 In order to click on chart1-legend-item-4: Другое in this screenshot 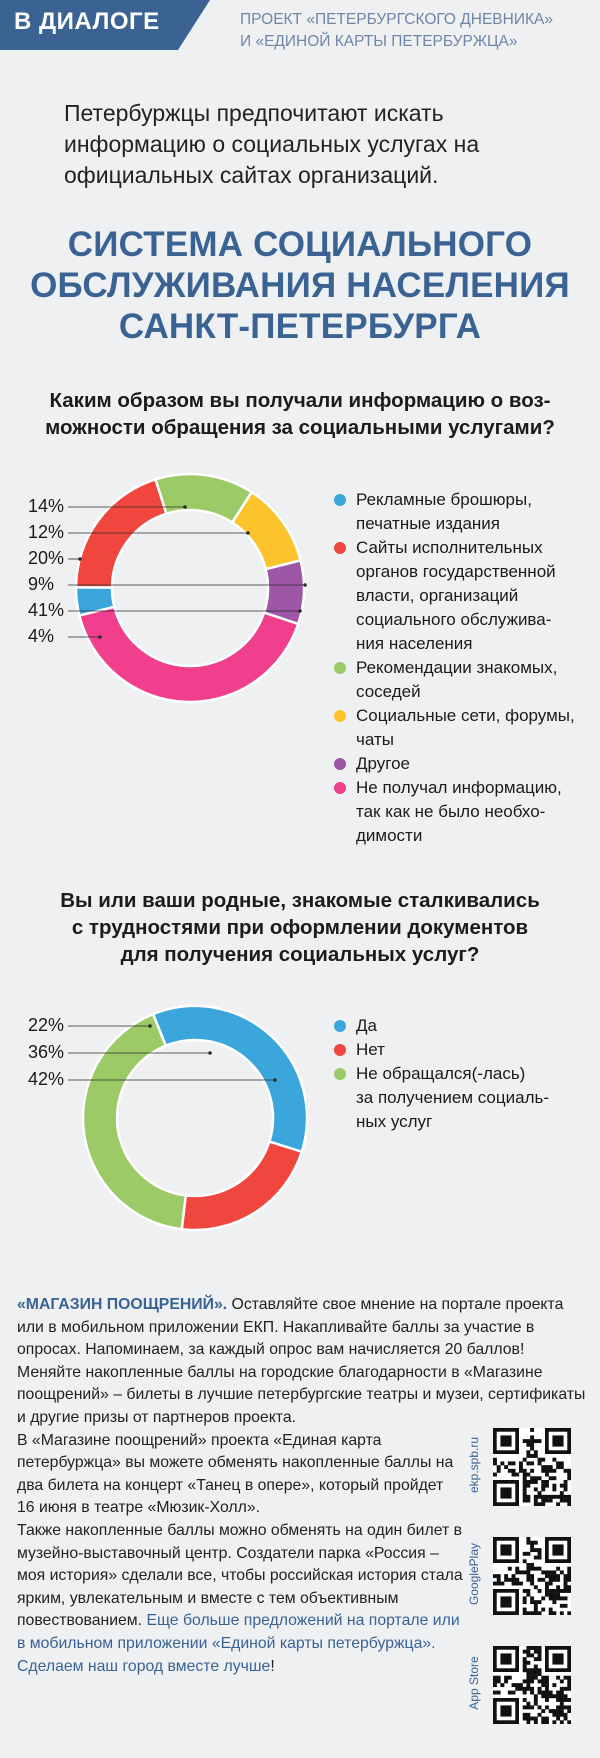, I will do `click(465, 764)`.